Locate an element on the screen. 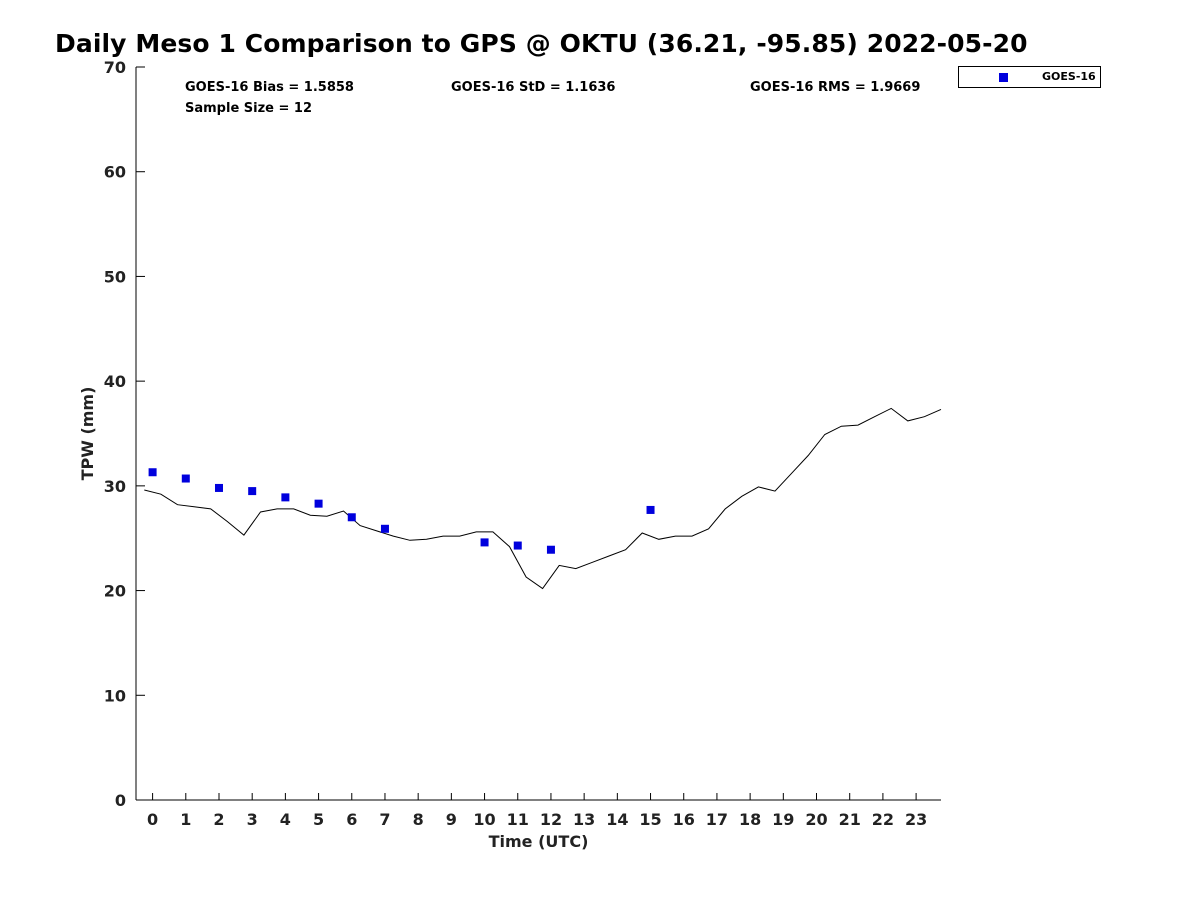 The image size is (1200, 900). x-tick-label: 15 is located at coordinates (650, 819).